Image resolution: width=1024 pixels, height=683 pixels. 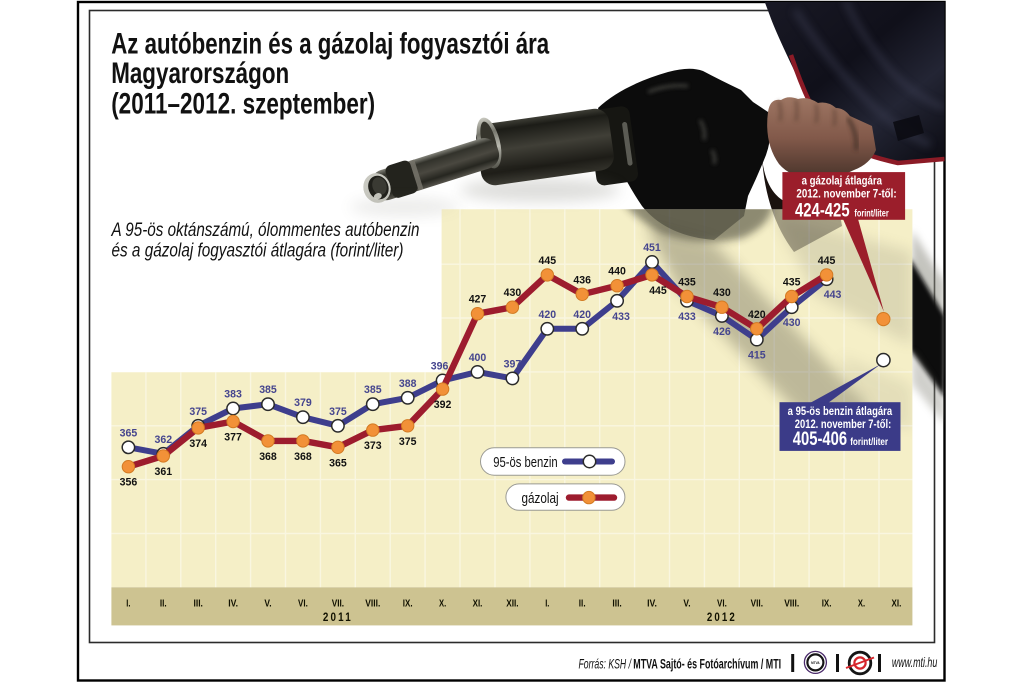 I want to click on svg-text: MTVA, so click(x=815, y=663).